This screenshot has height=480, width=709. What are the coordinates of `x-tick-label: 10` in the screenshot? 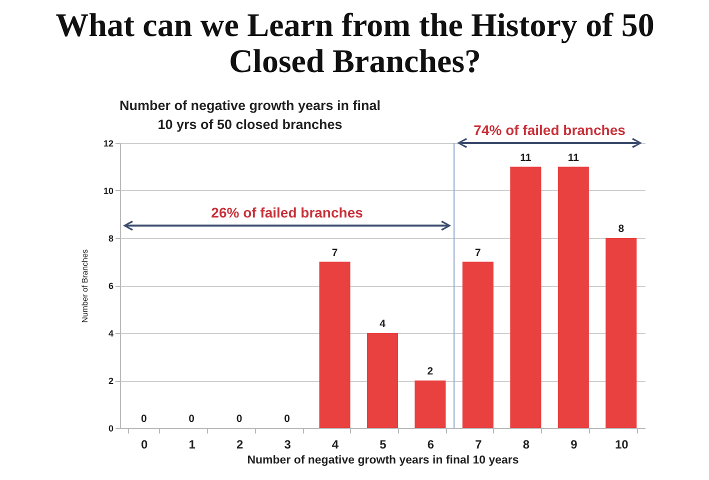 It's located at (621, 445).